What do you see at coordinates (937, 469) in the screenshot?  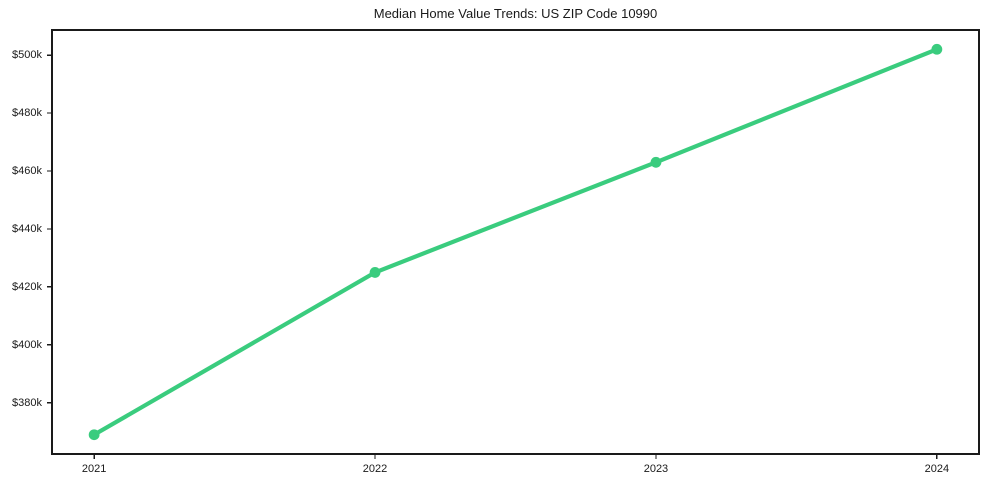 I see `x-tick-label: 2024` at bounding box center [937, 469].